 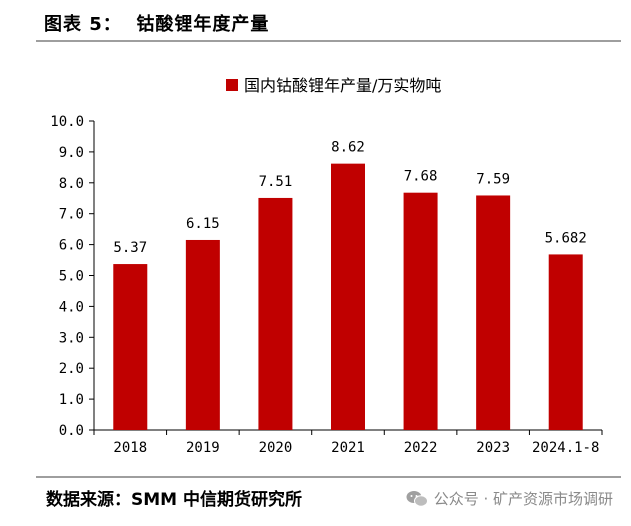 I want to click on bar-value-label: 8.62, so click(x=348, y=148).